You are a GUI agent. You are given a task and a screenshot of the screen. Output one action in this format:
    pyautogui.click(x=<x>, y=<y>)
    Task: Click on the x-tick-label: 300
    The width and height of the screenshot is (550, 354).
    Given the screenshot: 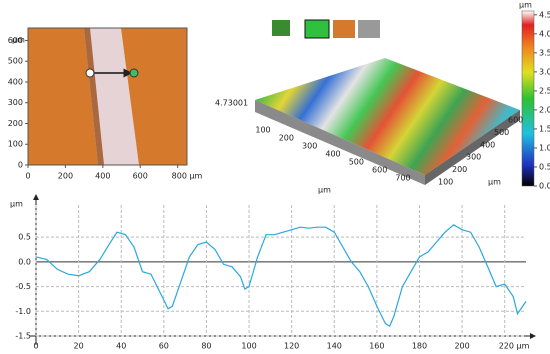 What is the action you would take?
    pyautogui.click(x=309, y=146)
    